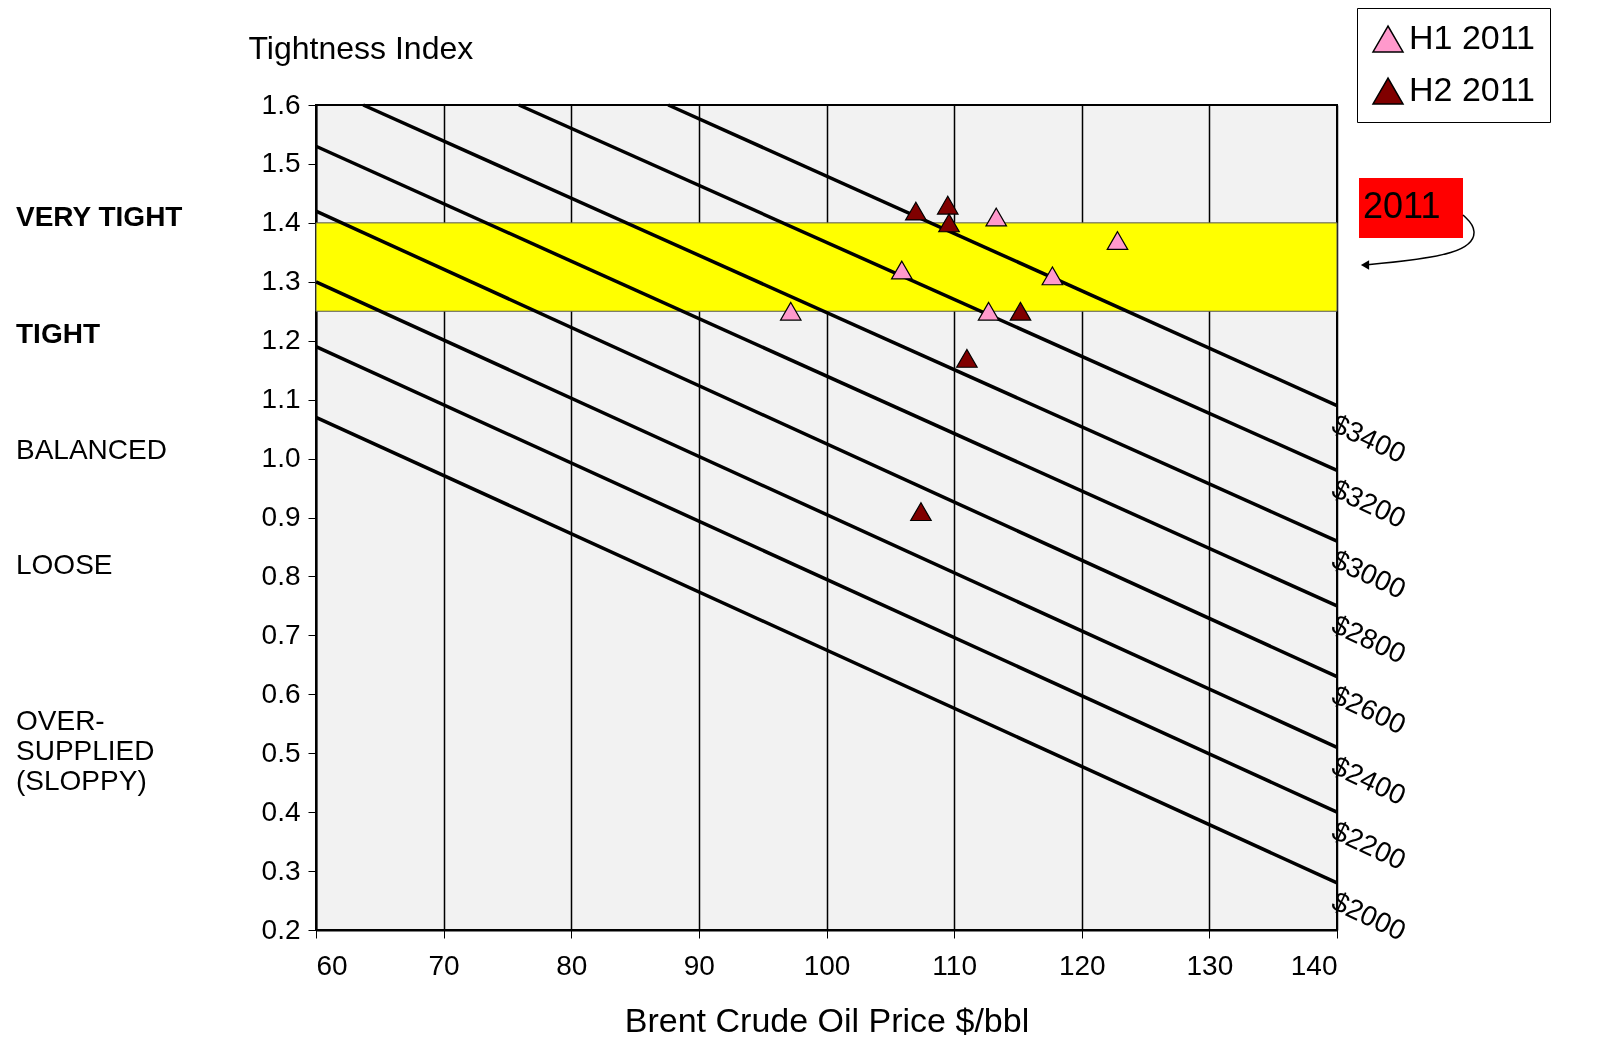 The width and height of the screenshot is (1597, 1064). I want to click on text: $3200, so click(1369, 503).